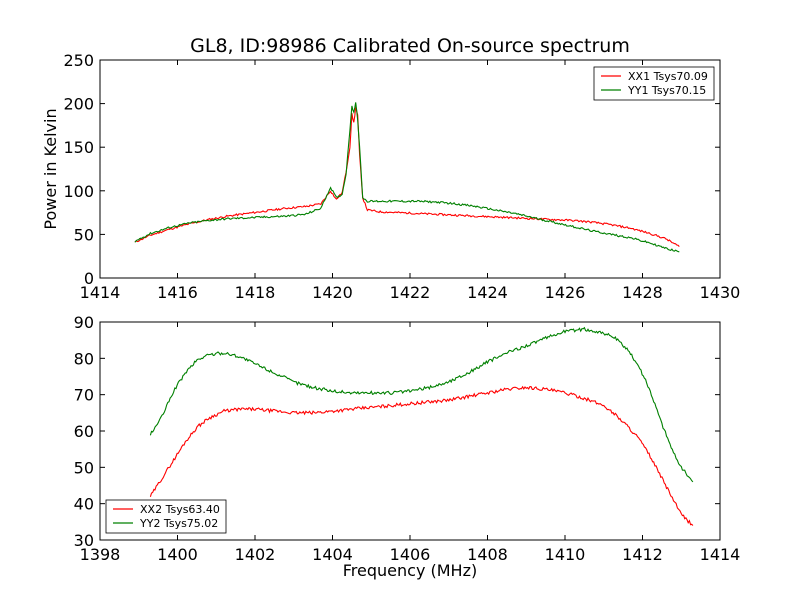 This screenshot has width=800, height=600. Describe the element at coordinates (255, 292) in the screenshot. I see `x-tick-label: 1418` at that location.